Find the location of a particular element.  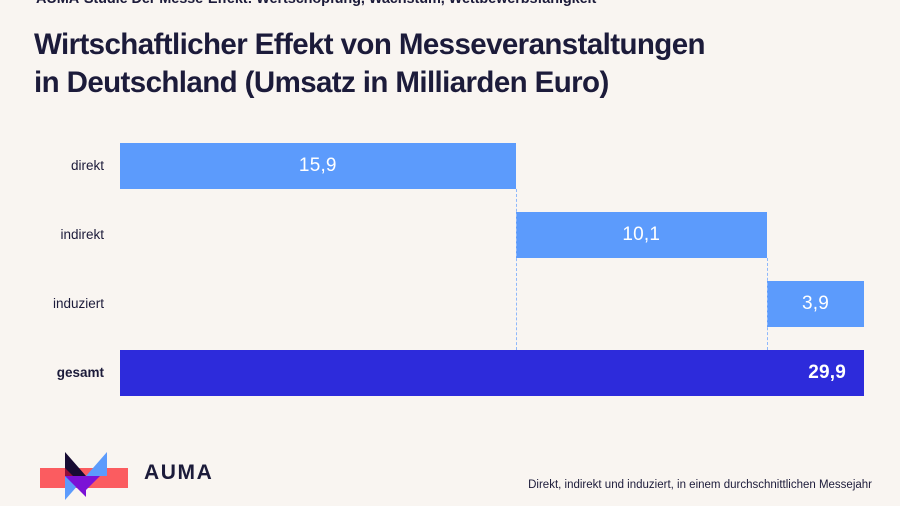

bar-direkt: 15,9 is located at coordinates (318, 166).